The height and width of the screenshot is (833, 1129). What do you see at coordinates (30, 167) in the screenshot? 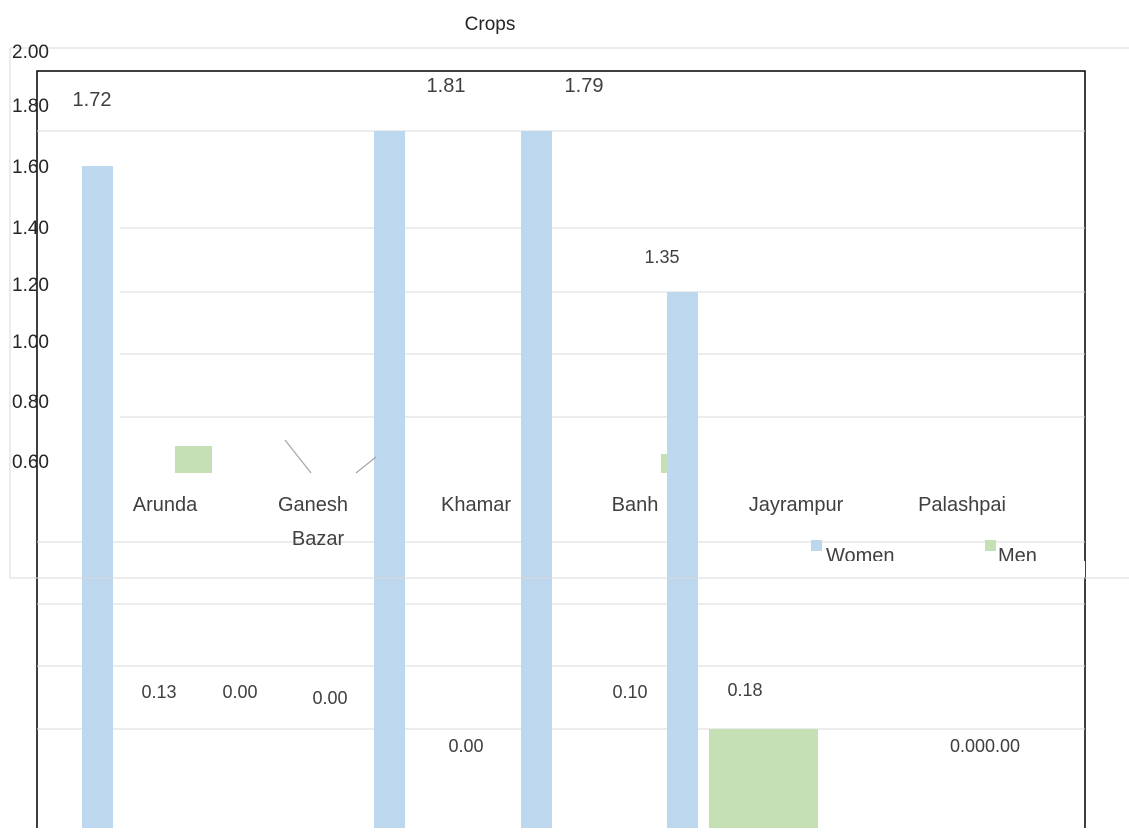
I see `y-tick-label: 1.60` at bounding box center [30, 167].